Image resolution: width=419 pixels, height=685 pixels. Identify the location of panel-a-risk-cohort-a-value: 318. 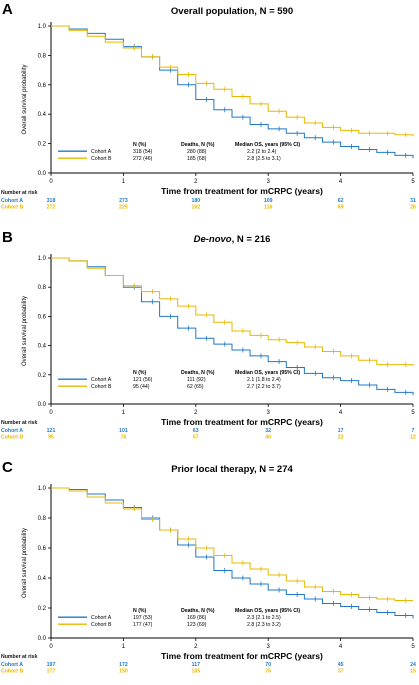
(51, 201).